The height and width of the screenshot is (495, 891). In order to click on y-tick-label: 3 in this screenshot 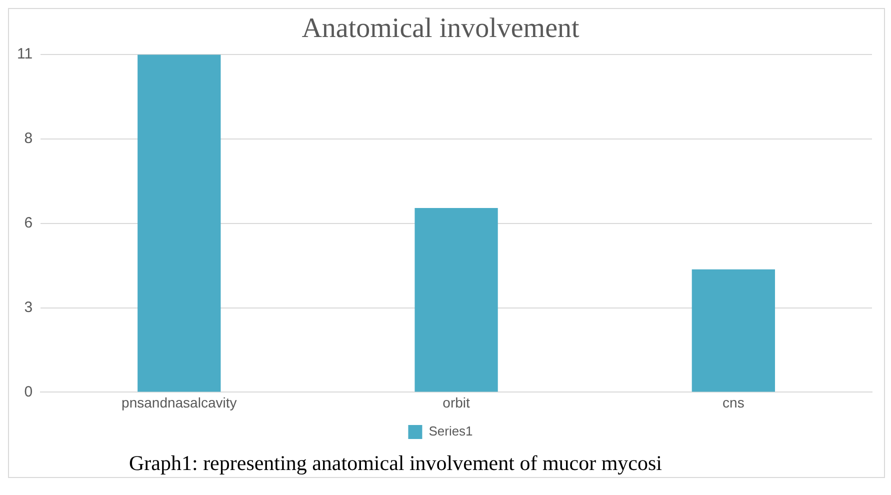, I will do `click(28, 307)`.